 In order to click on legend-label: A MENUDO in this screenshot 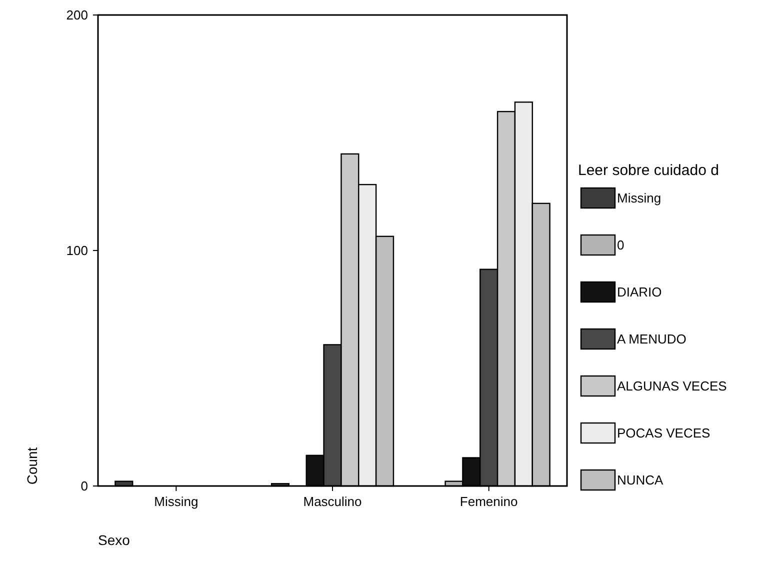, I will do `click(651, 339)`.